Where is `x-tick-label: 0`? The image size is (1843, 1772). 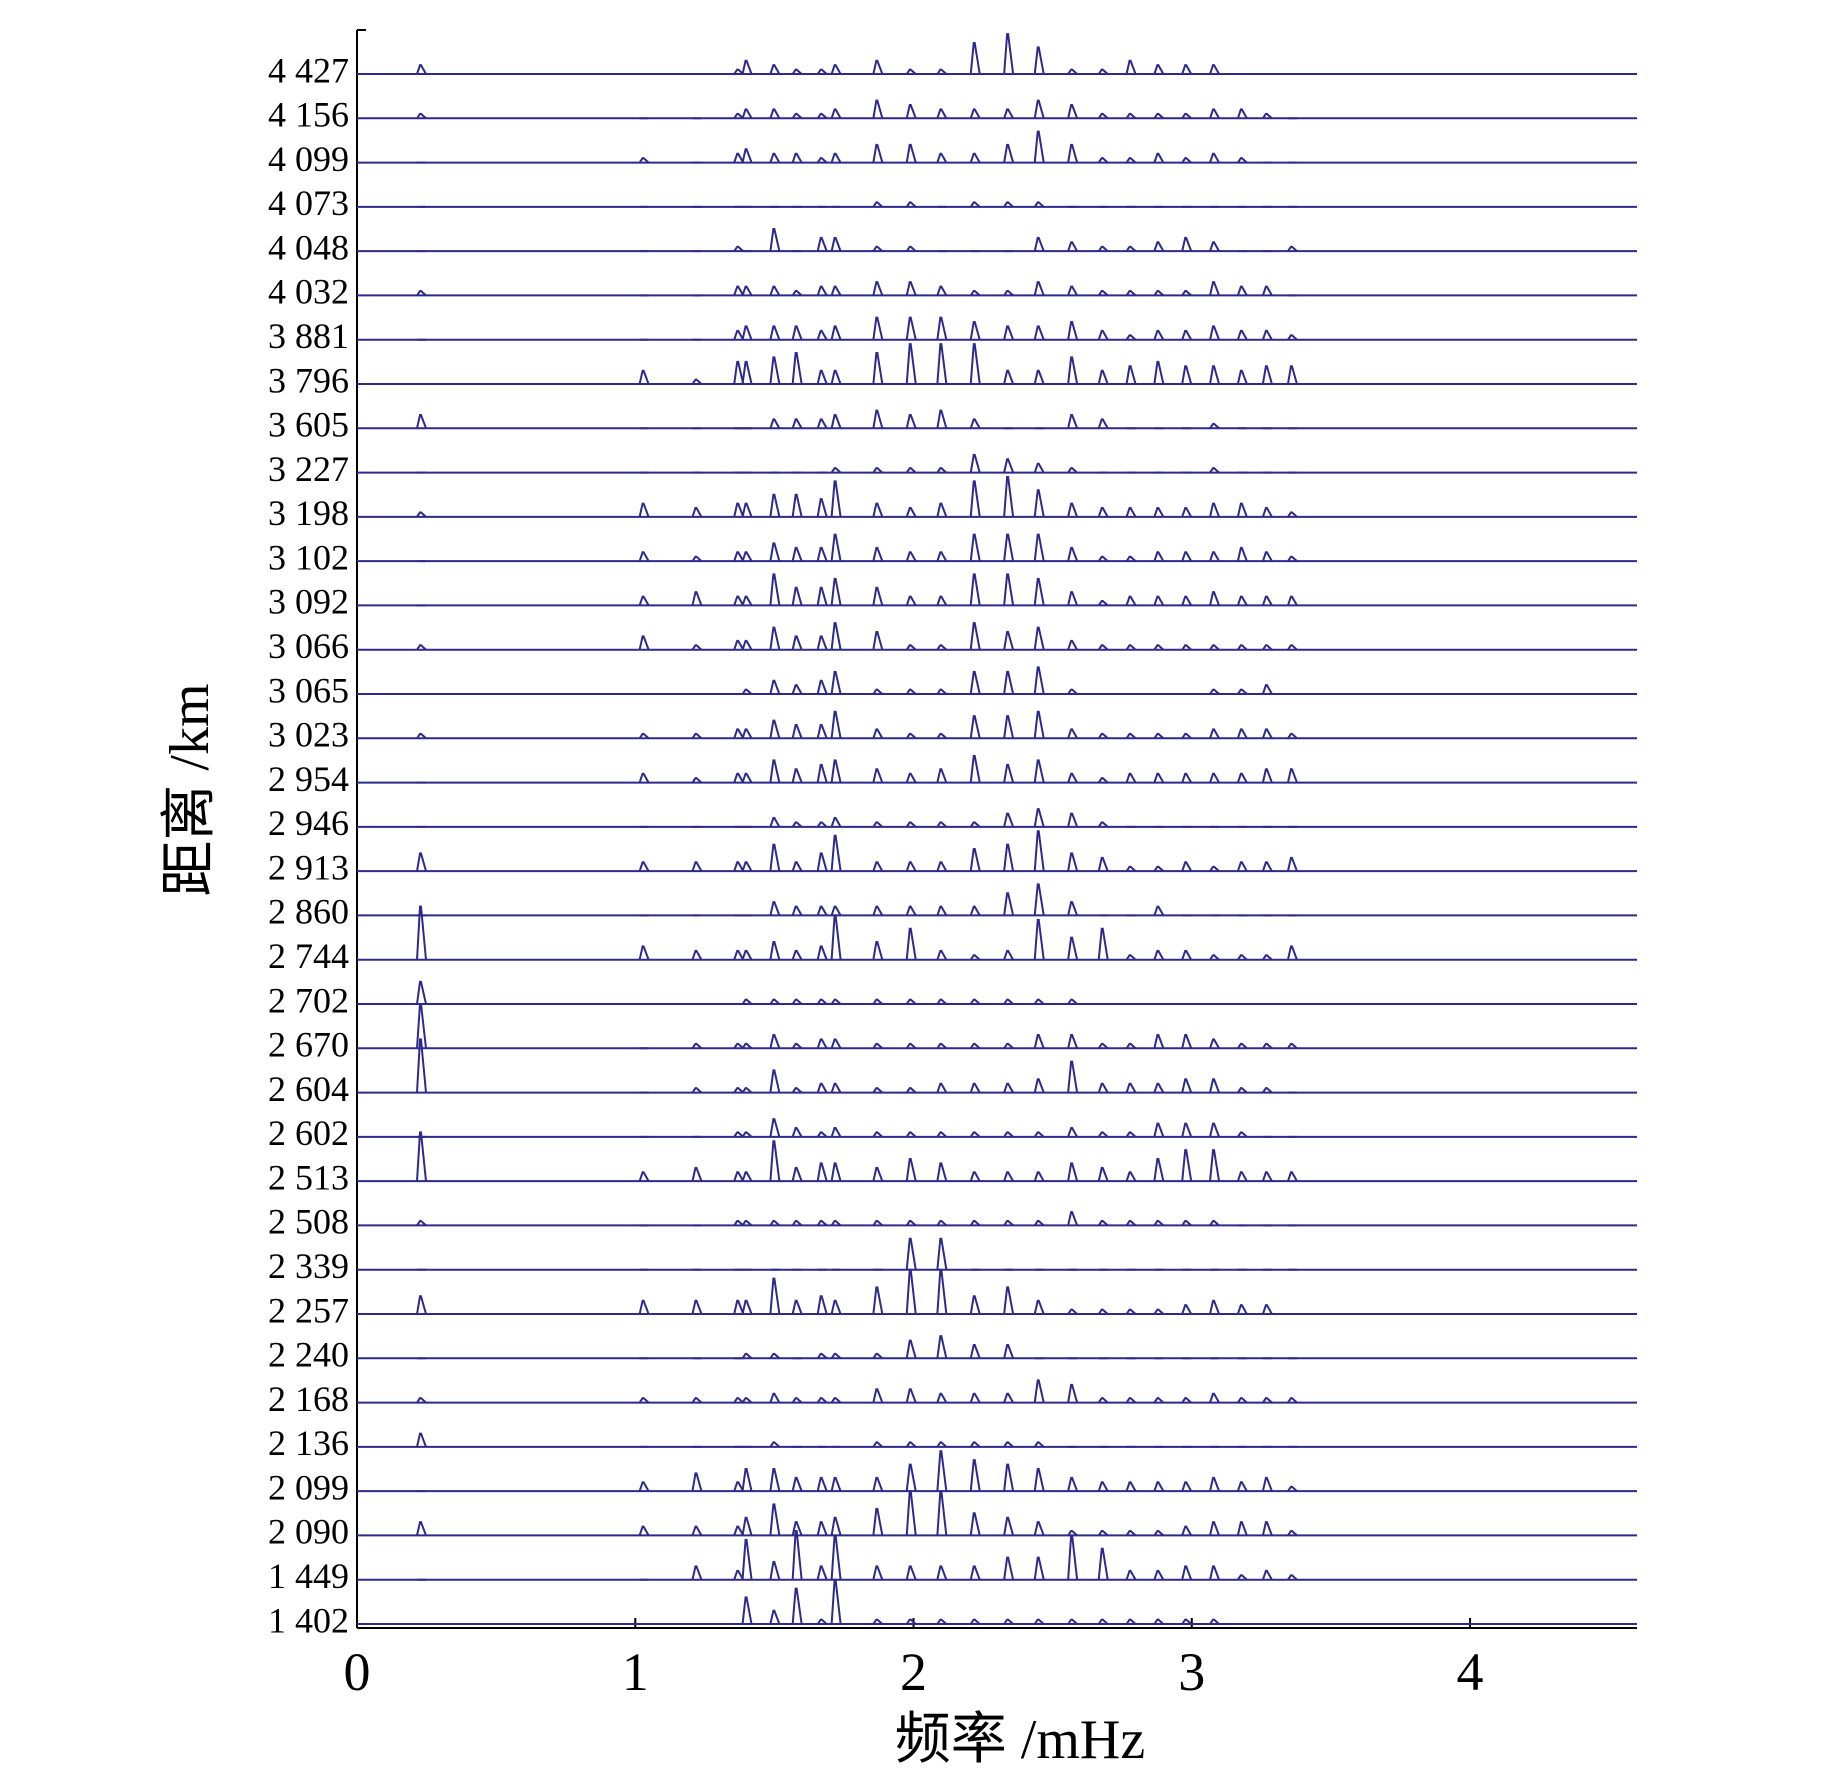 x-tick-label: 0 is located at coordinates (357, 1672).